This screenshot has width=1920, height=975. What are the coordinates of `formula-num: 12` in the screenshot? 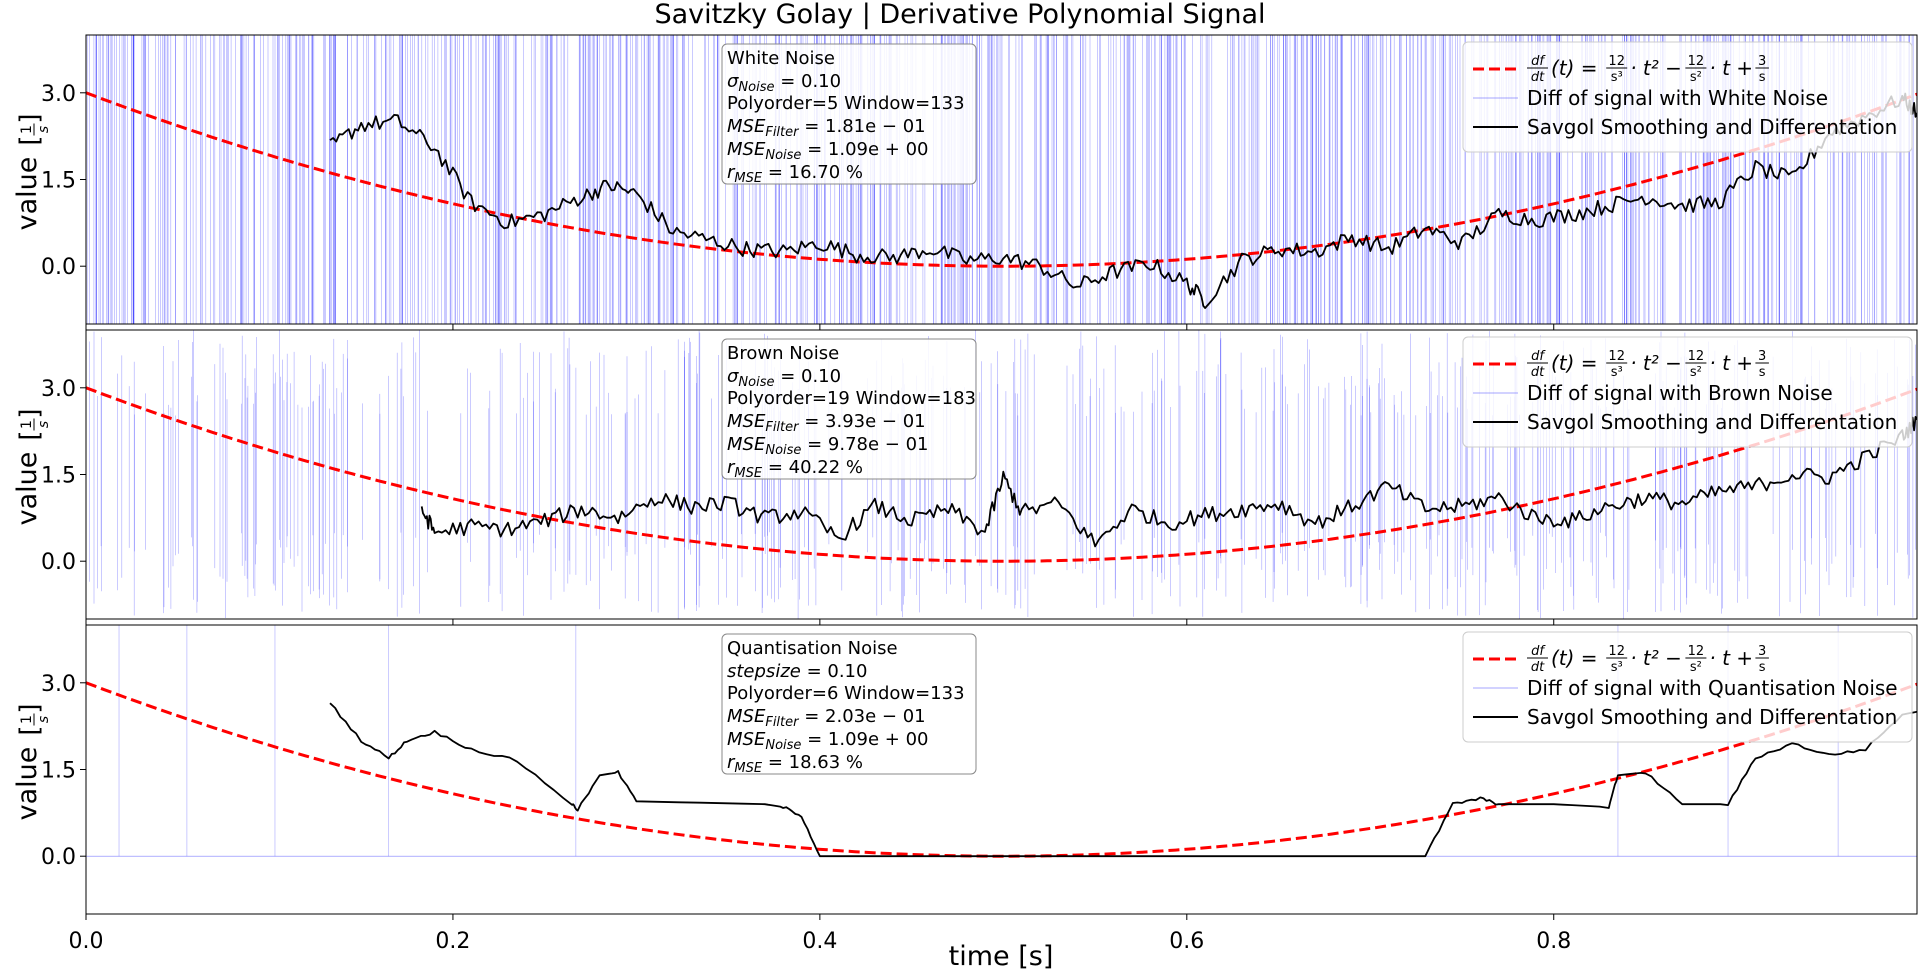 It's located at (1616, 356).